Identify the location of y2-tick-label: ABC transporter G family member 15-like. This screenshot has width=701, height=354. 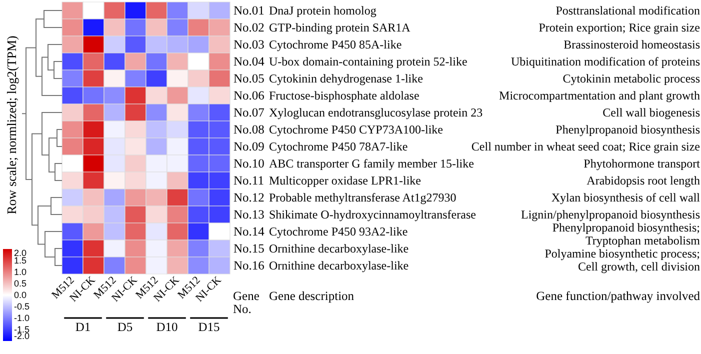
(371, 163).